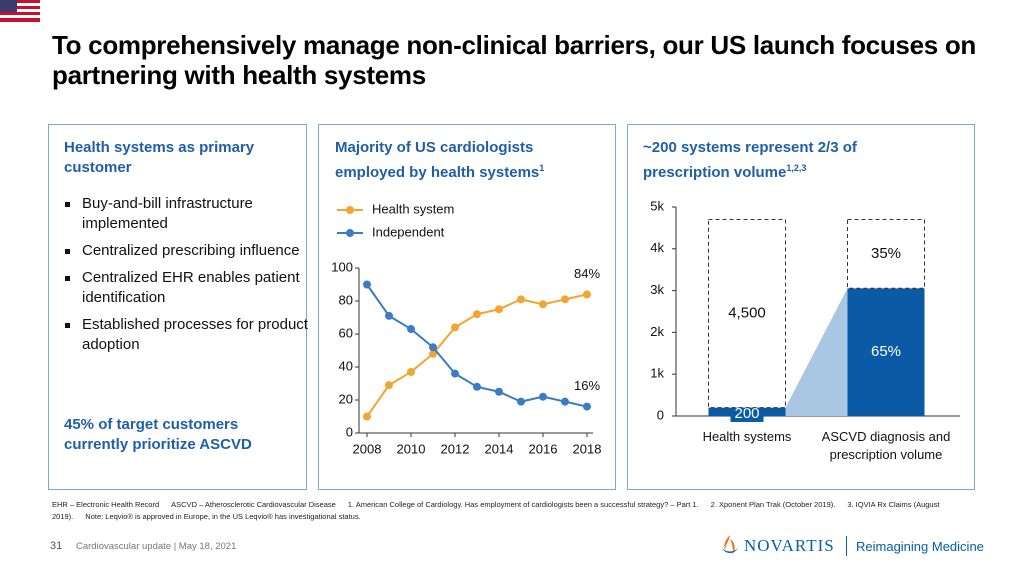  Describe the element at coordinates (191, 214) in the screenshot. I see `bullet: Buy-and-bill infrastructure implemented` at that location.